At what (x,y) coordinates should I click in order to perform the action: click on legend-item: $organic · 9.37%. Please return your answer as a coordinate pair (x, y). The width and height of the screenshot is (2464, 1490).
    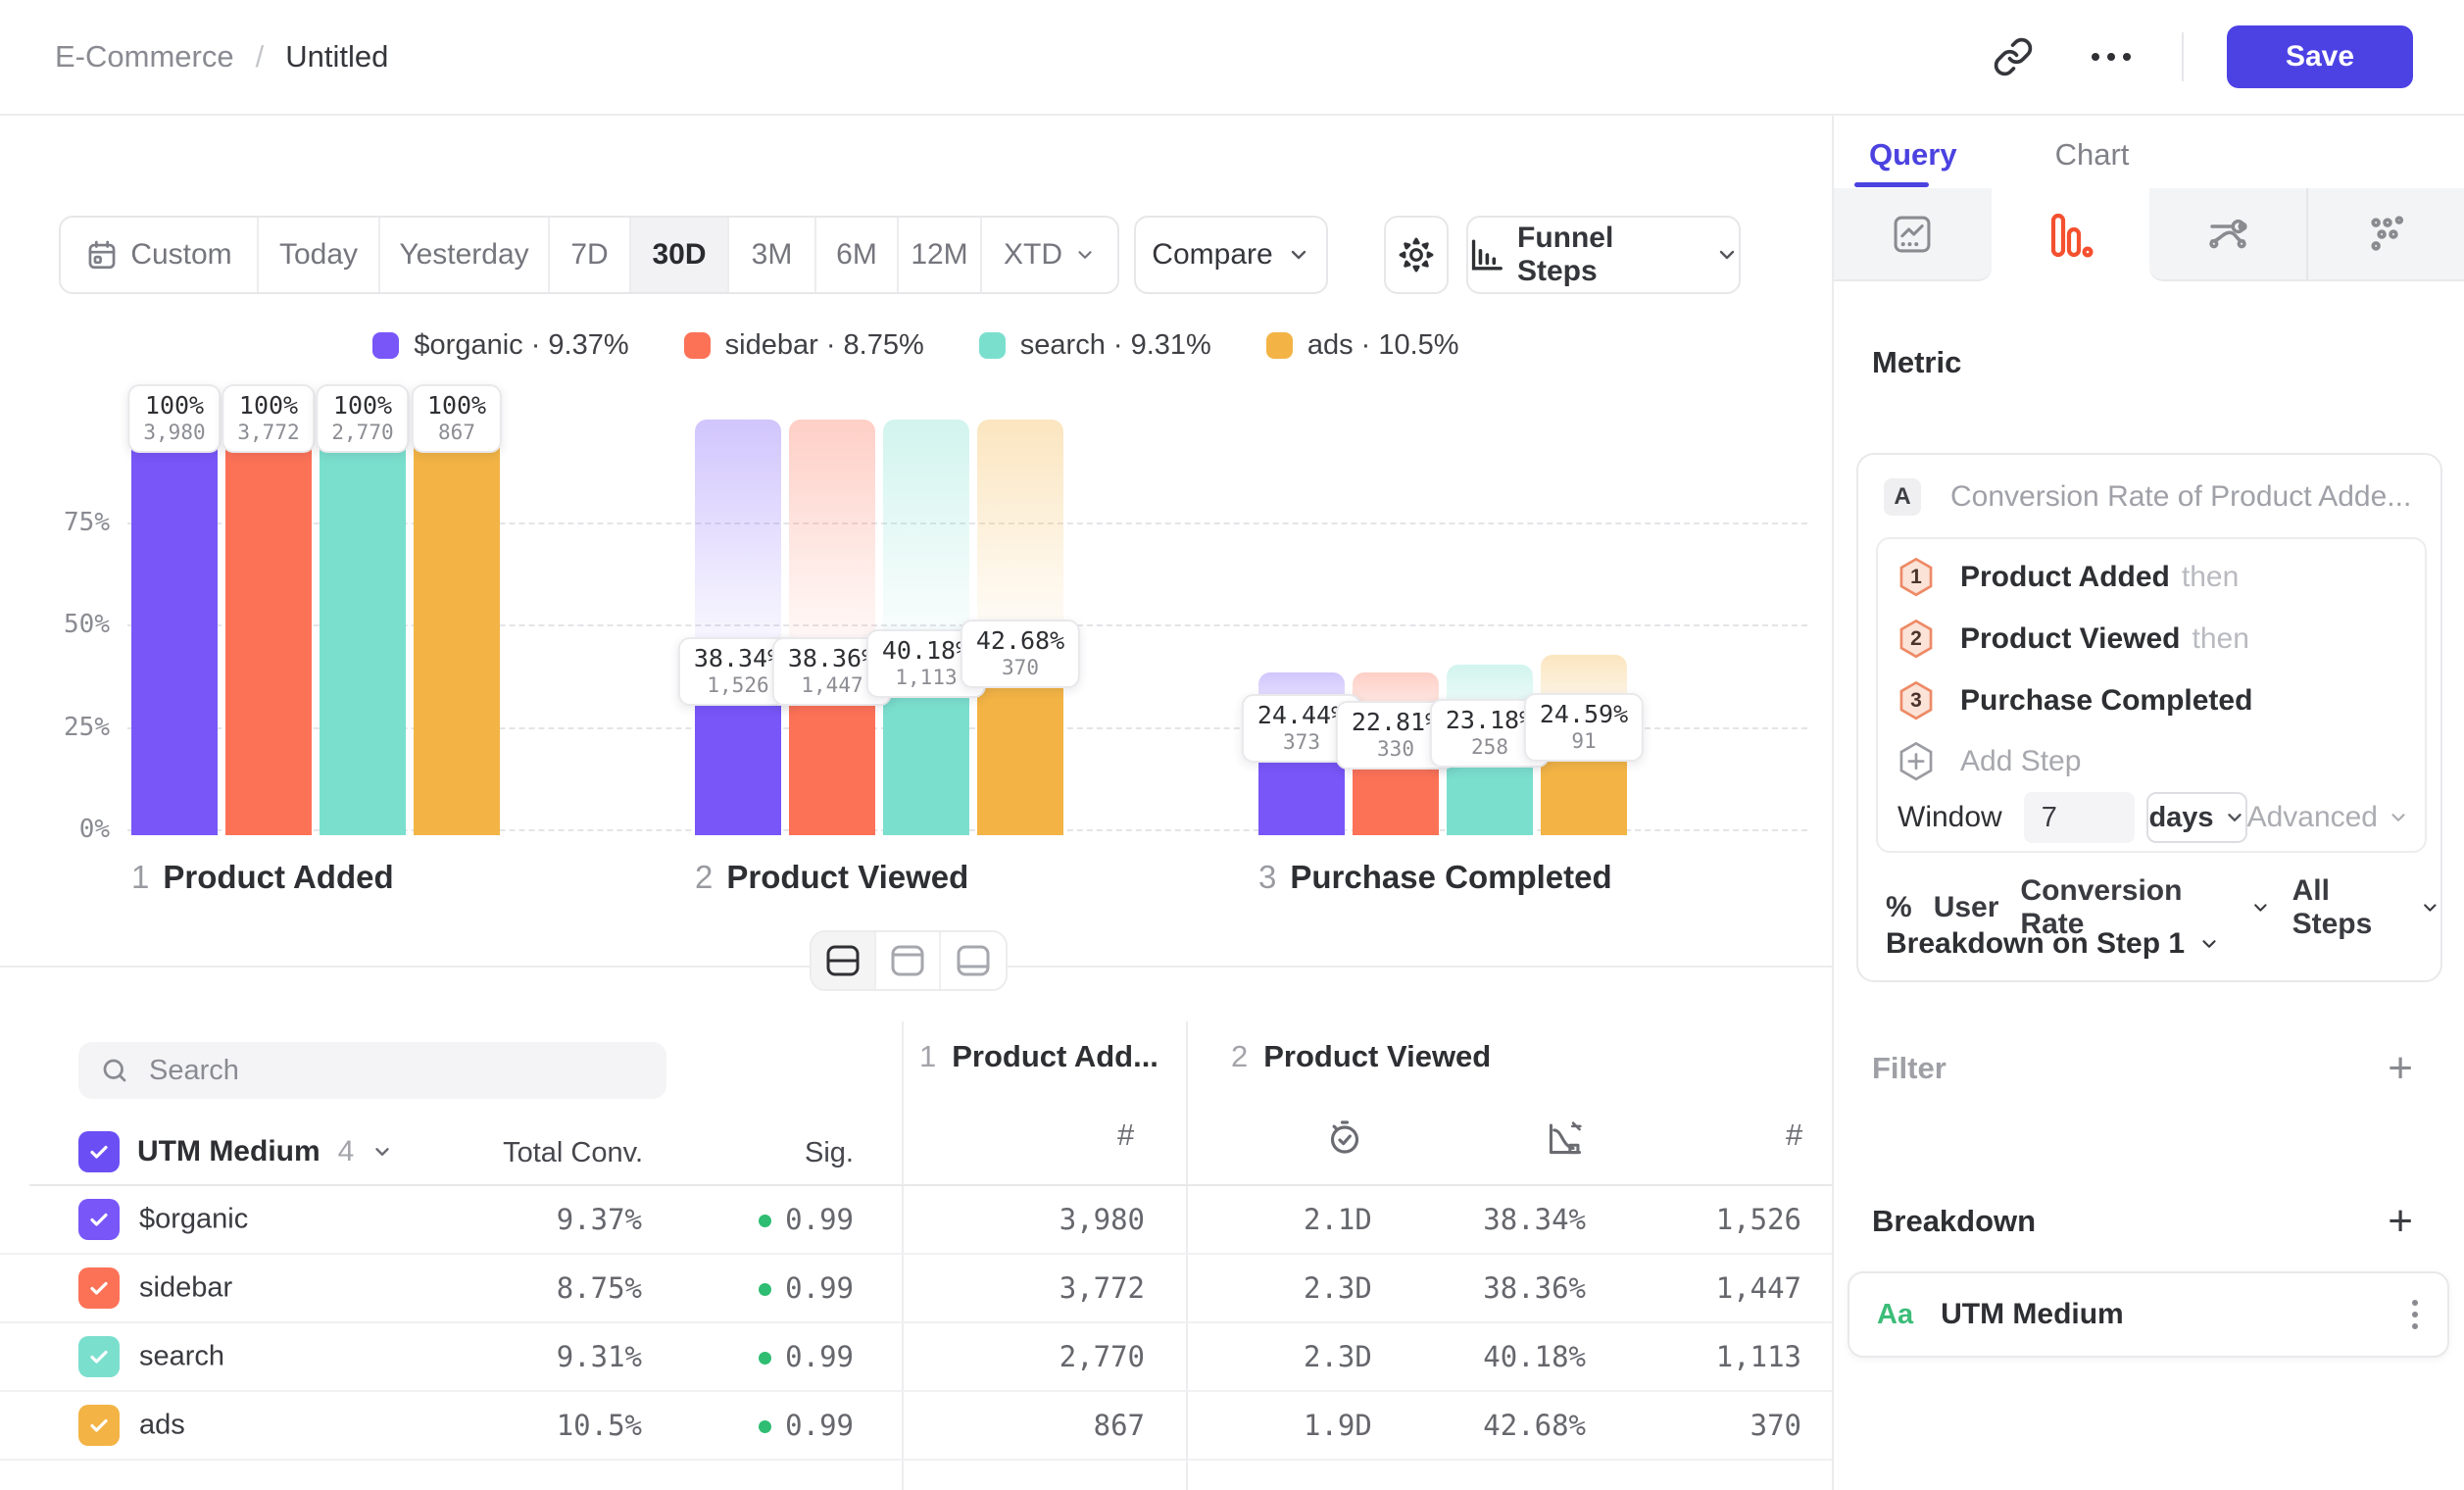
    Looking at the image, I should click on (501, 345).